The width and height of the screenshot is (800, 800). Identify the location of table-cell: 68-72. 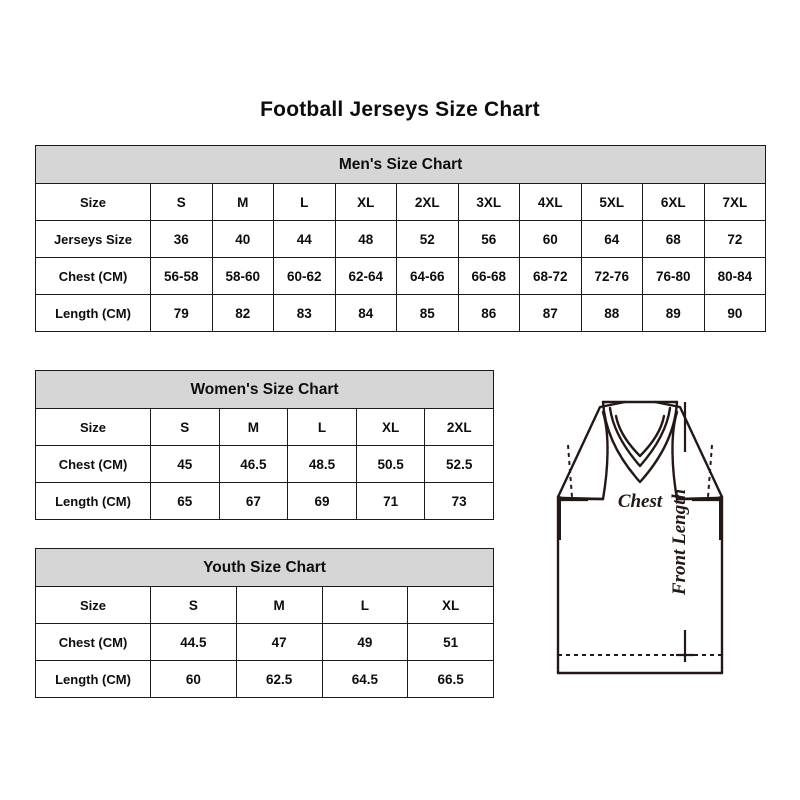
(550, 276).